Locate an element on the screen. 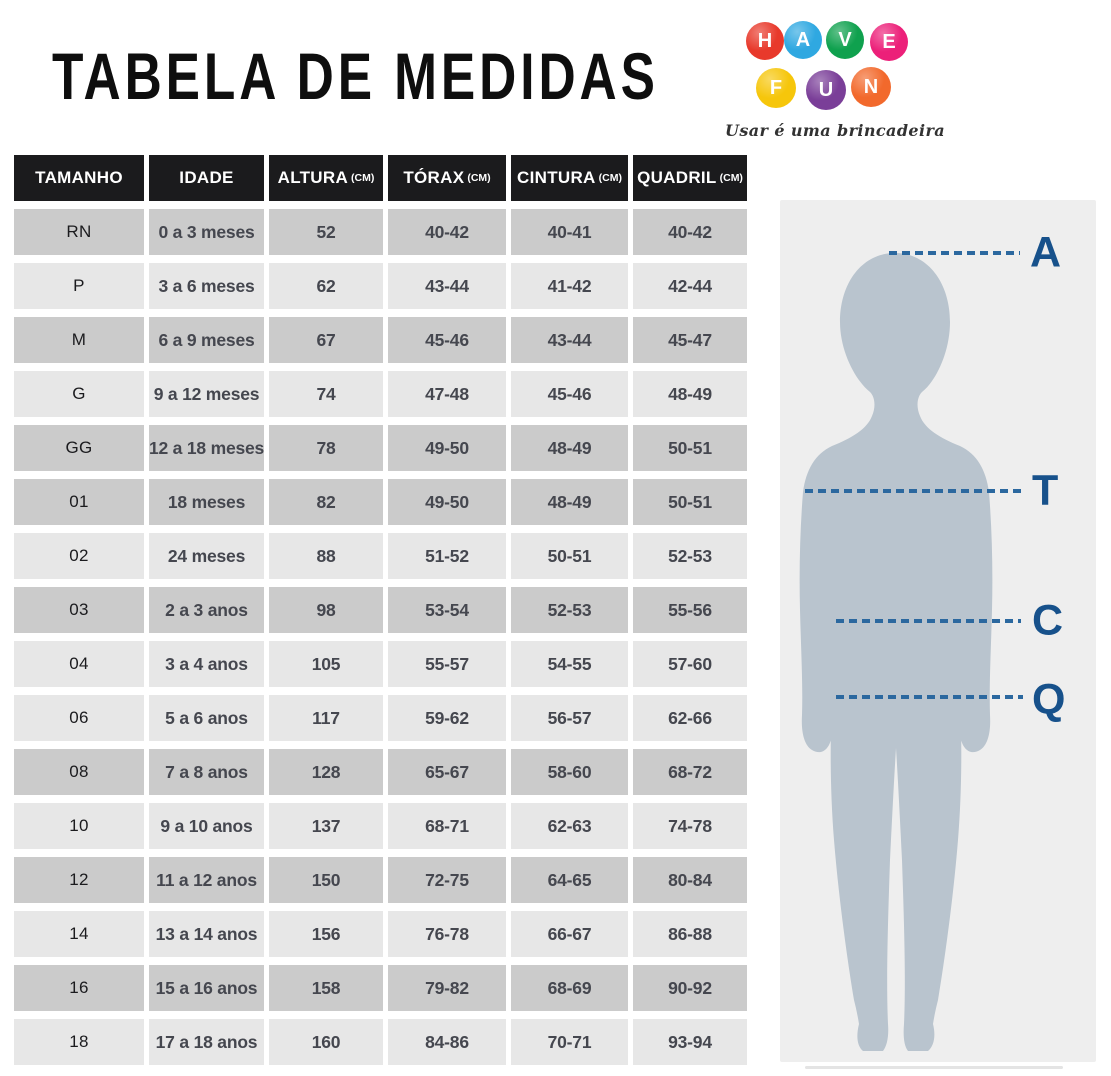 The height and width of the screenshot is (1076, 1111). cell-torax: 47-48 is located at coordinates (447, 394).